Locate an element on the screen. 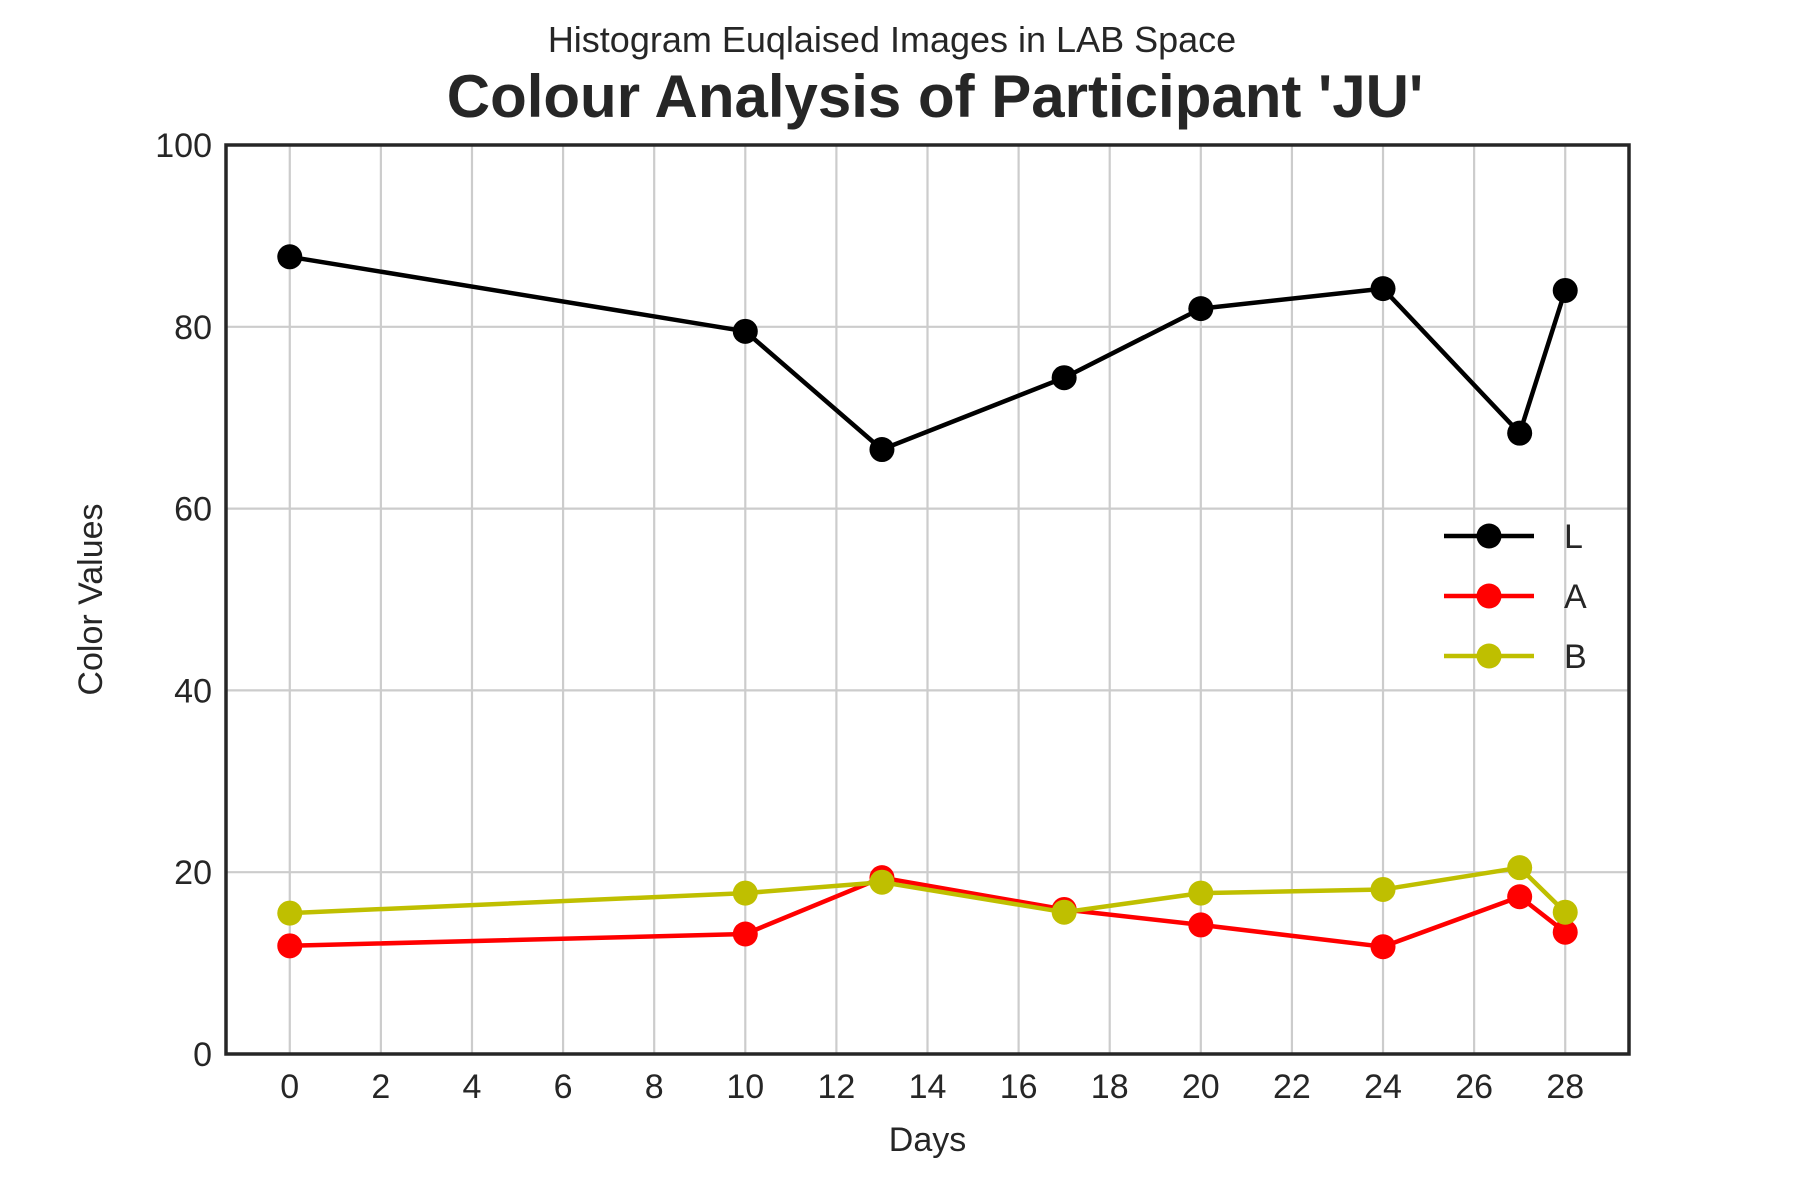 The width and height of the screenshot is (1800, 1200). legend: LAB is located at coordinates (1515, 597).